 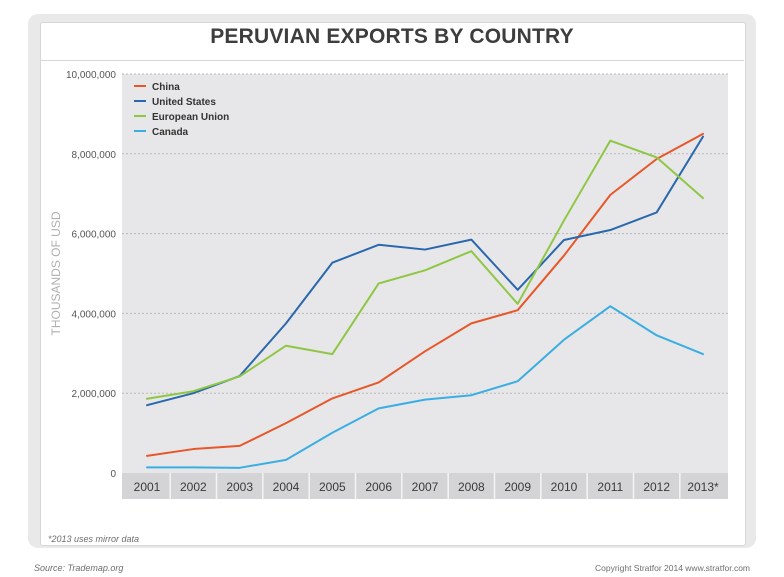 What do you see at coordinates (471, 487) in the screenshot?
I see `x-tick-label: 2008` at bounding box center [471, 487].